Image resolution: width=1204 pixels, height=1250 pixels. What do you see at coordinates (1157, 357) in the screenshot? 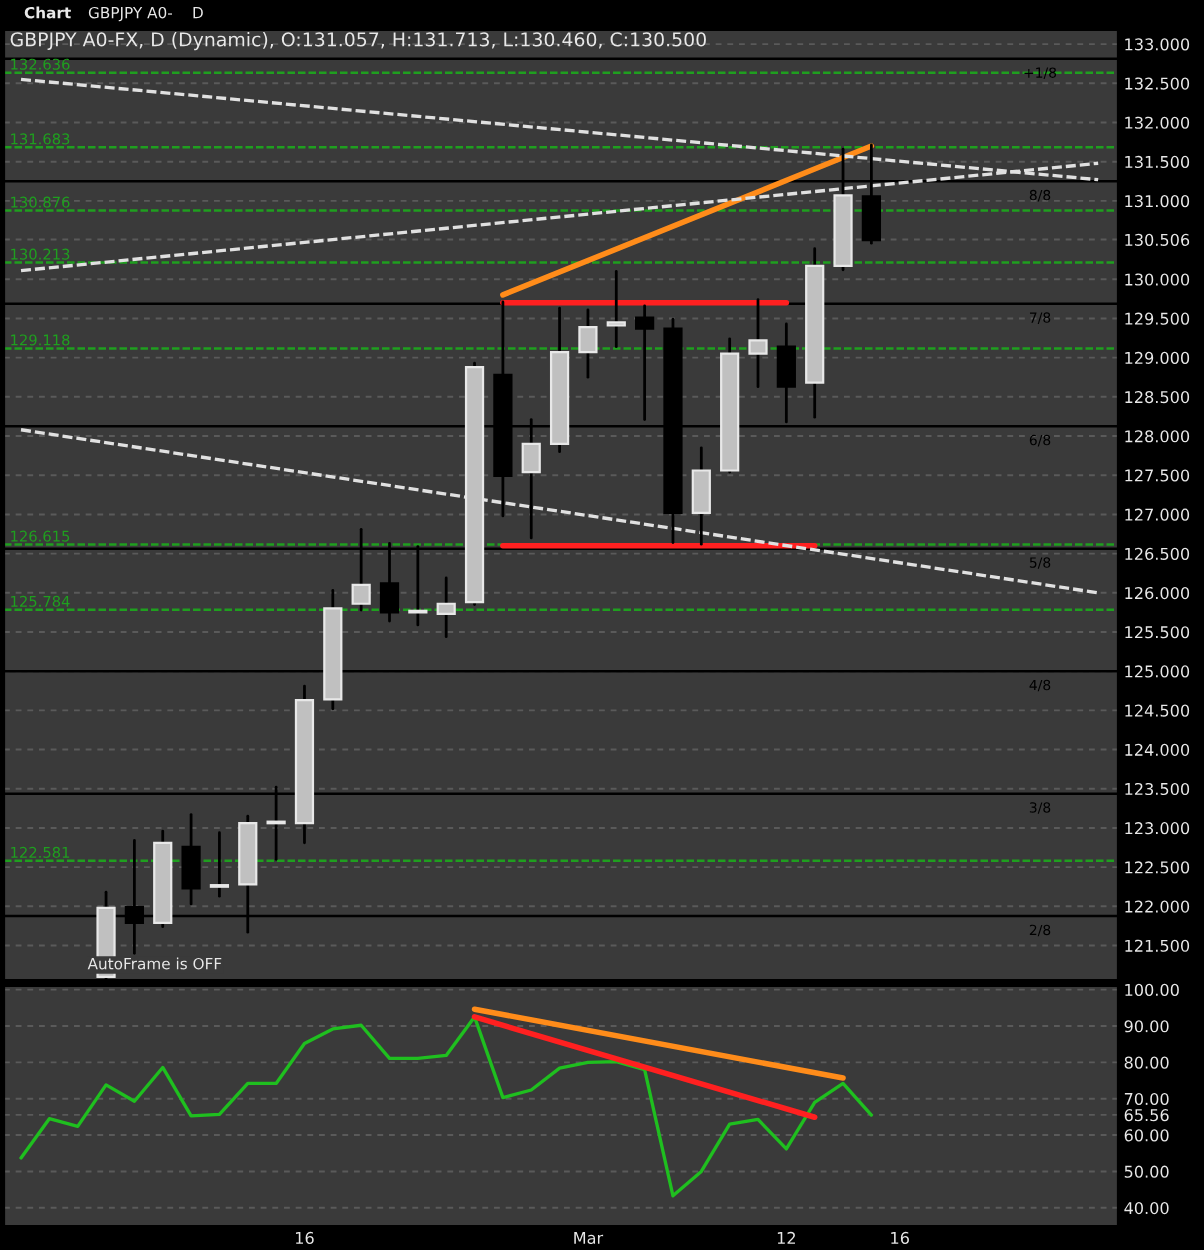
I see `y-tick-label: 129.000` at bounding box center [1157, 357].